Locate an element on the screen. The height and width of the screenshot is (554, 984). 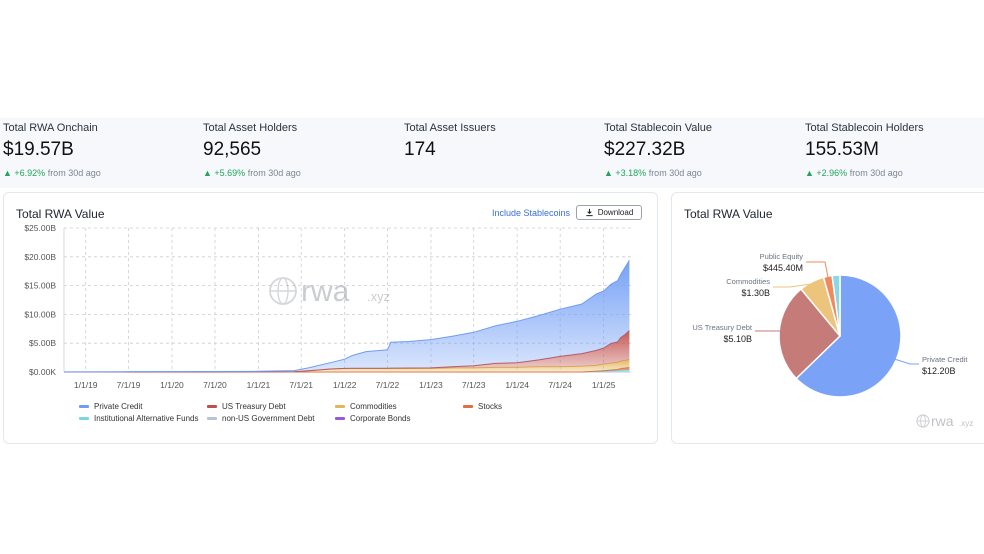
y-tick-label: $20.00B is located at coordinates (40, 257).